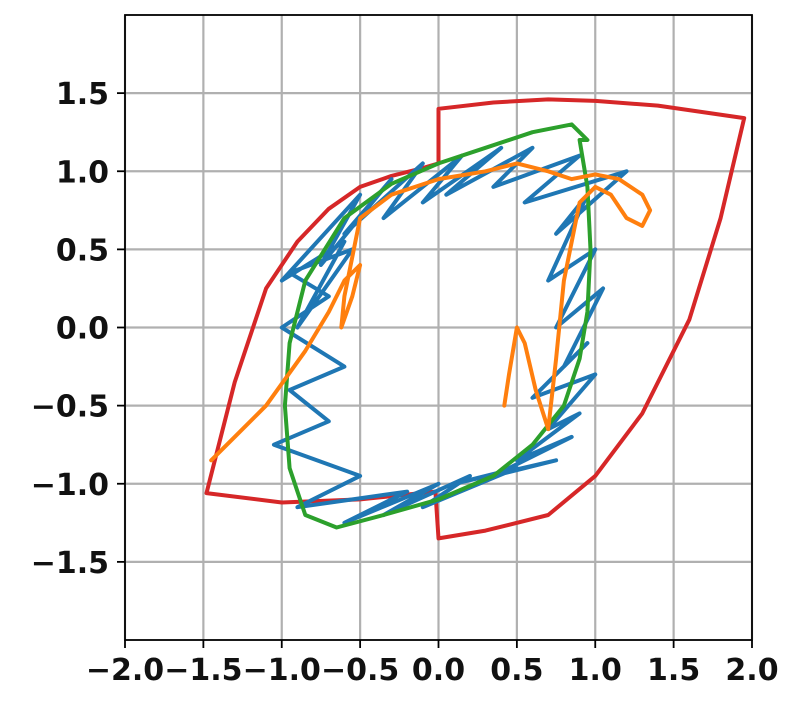 The width and height of the screenshot is (800, 705). I want to click on x-tick-label: 1.0, so click(595, 670).